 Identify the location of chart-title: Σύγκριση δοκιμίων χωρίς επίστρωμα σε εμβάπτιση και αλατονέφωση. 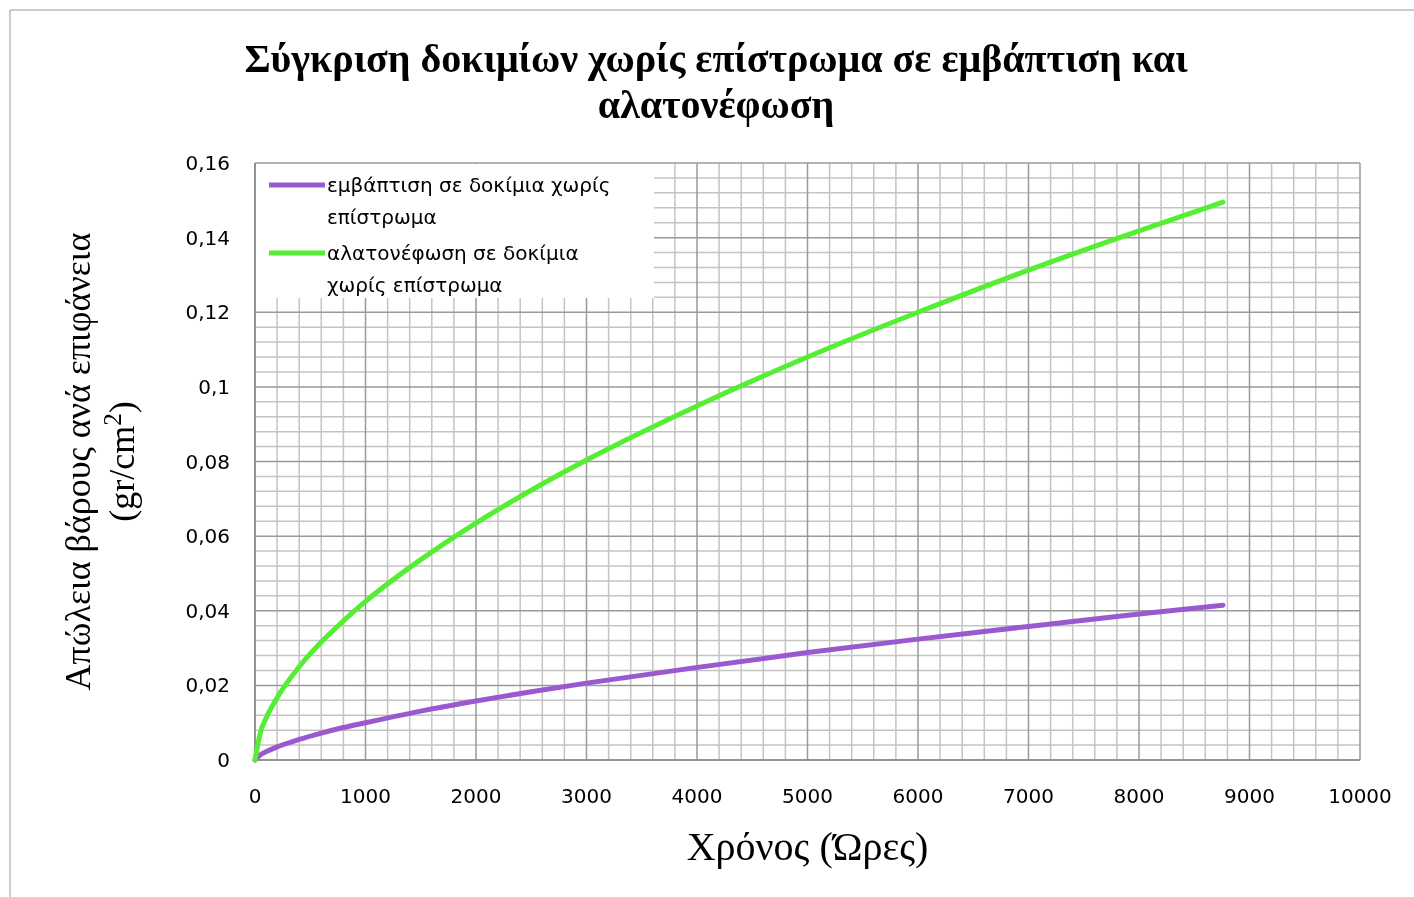
(716, 81).